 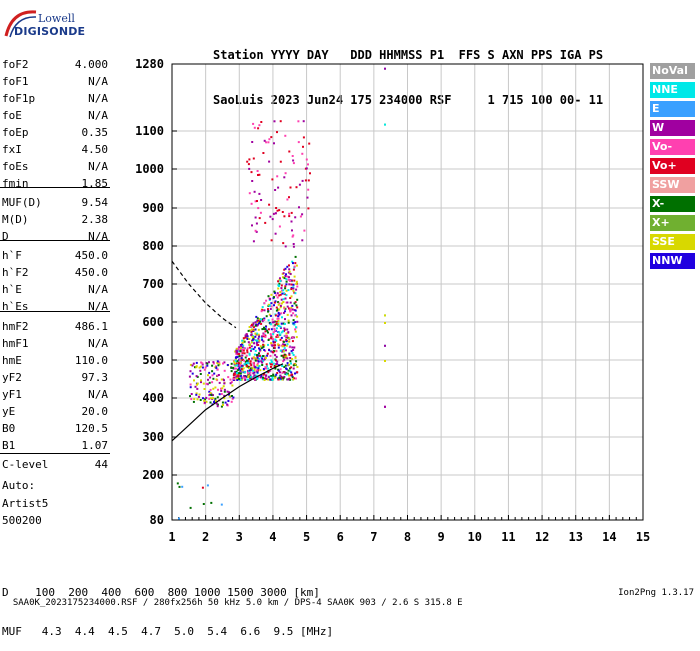 What do you see at coordinates (19, 98) in the screenshot?
I see `param-name: foF1p` at bounding box center [19, 98].